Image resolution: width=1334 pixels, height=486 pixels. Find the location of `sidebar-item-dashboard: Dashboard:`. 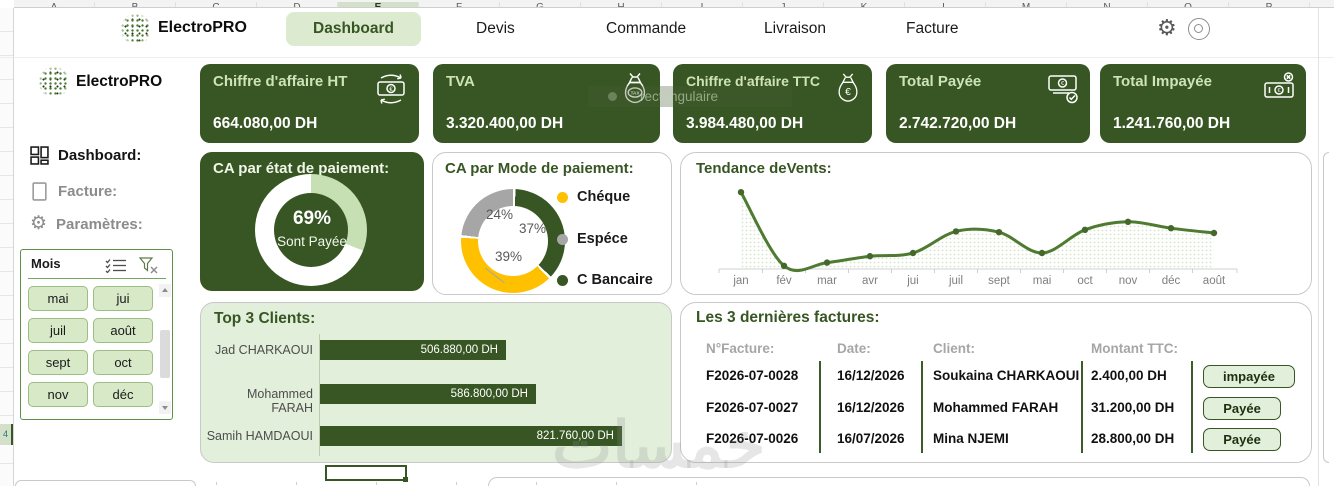

sidebar-item-dashboard: Dashboard: is located at coordinates (85, 155).